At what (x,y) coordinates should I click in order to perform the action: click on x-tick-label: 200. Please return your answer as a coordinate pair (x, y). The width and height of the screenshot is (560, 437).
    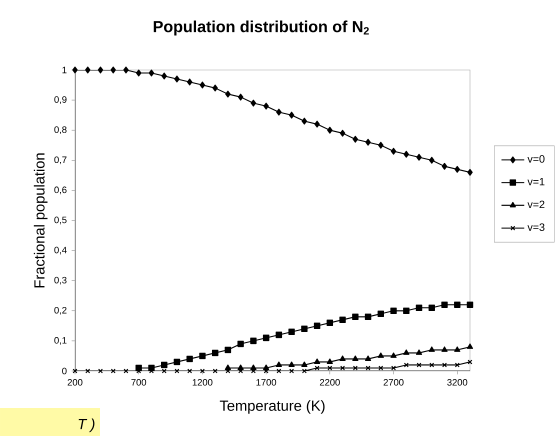
    Looking at the image, I should click on (75, 382).